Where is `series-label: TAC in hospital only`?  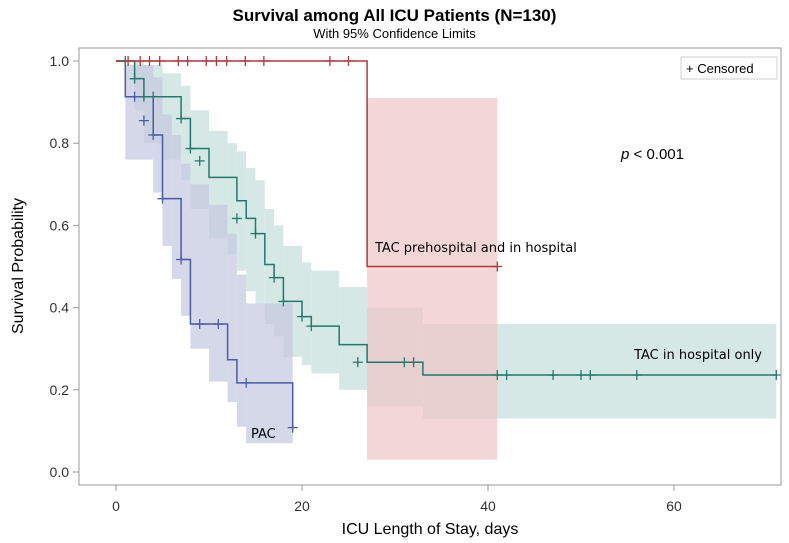
series-label: TAC in hospital only is located at coordinates (697, 355).